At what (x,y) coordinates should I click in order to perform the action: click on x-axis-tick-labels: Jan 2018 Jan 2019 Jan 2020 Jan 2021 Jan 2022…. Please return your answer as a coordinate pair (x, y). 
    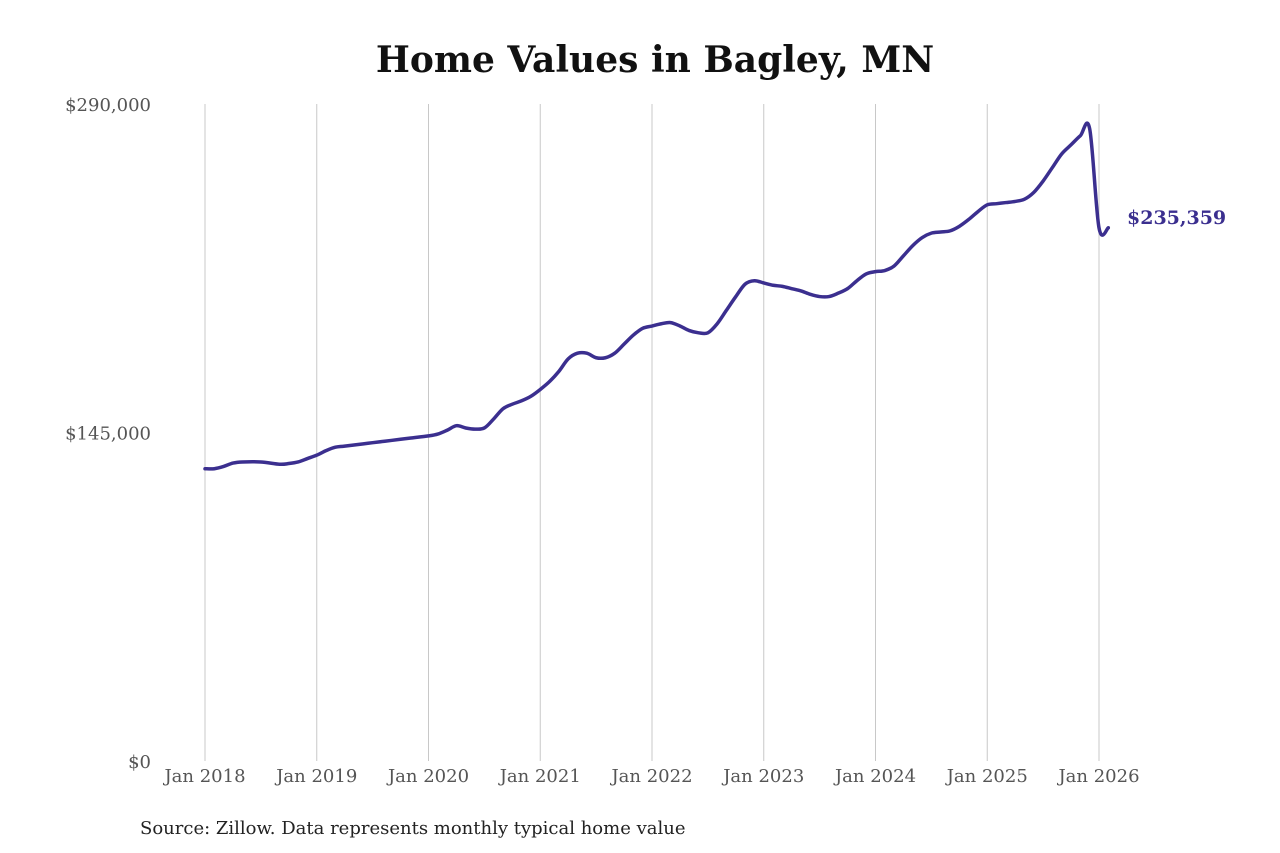
    Looking at the image, I should click on (650, 776).